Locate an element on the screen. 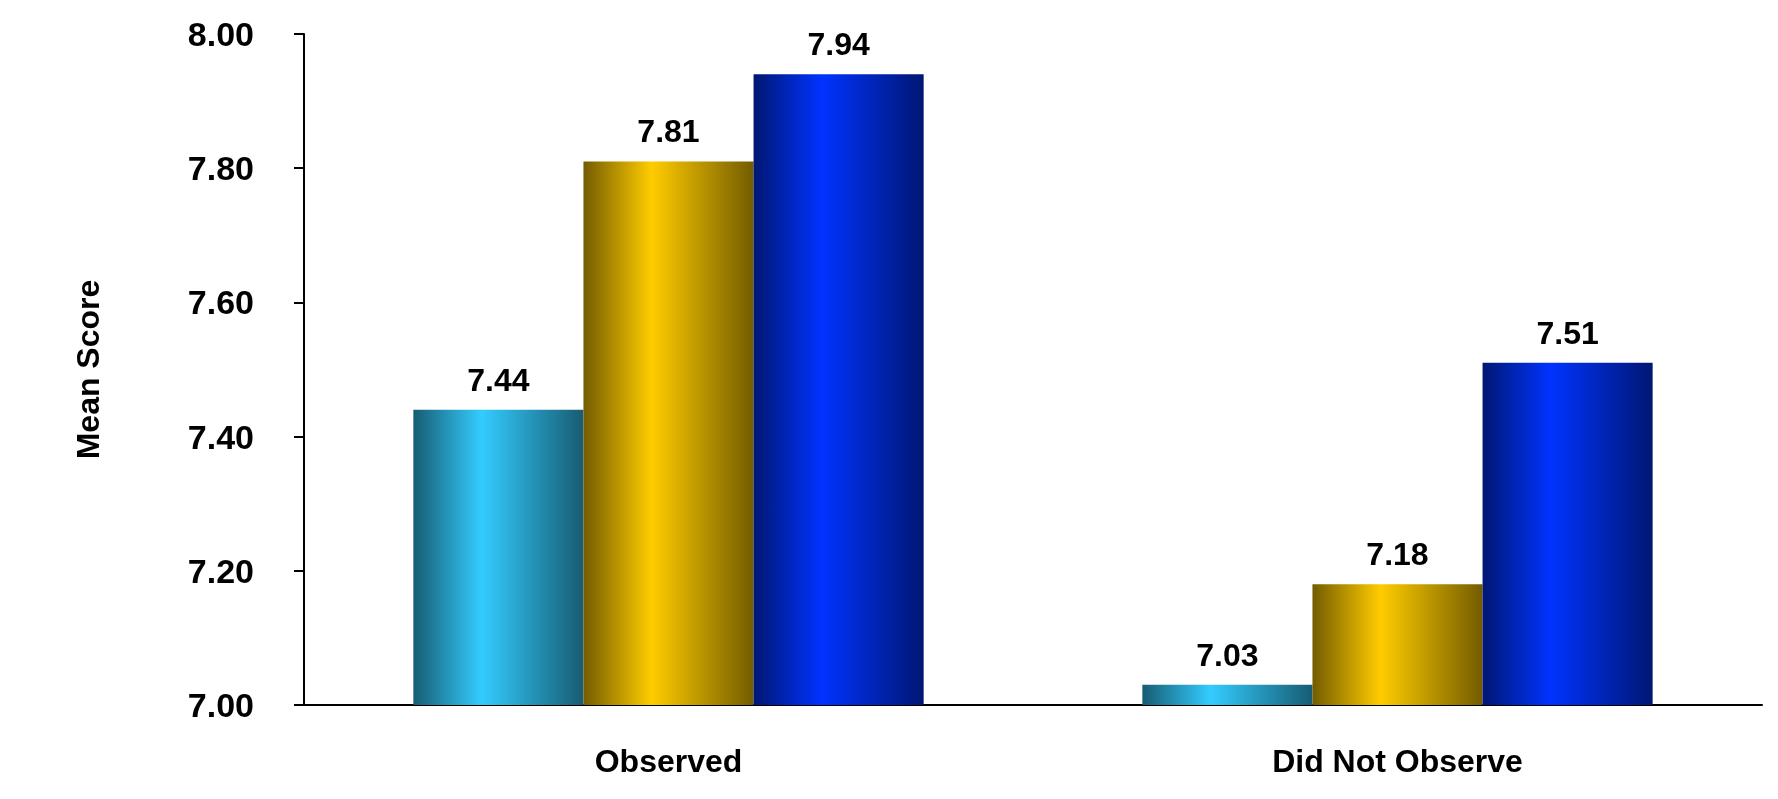  data-label: 7.03 is located at coordinates (1227, 654).